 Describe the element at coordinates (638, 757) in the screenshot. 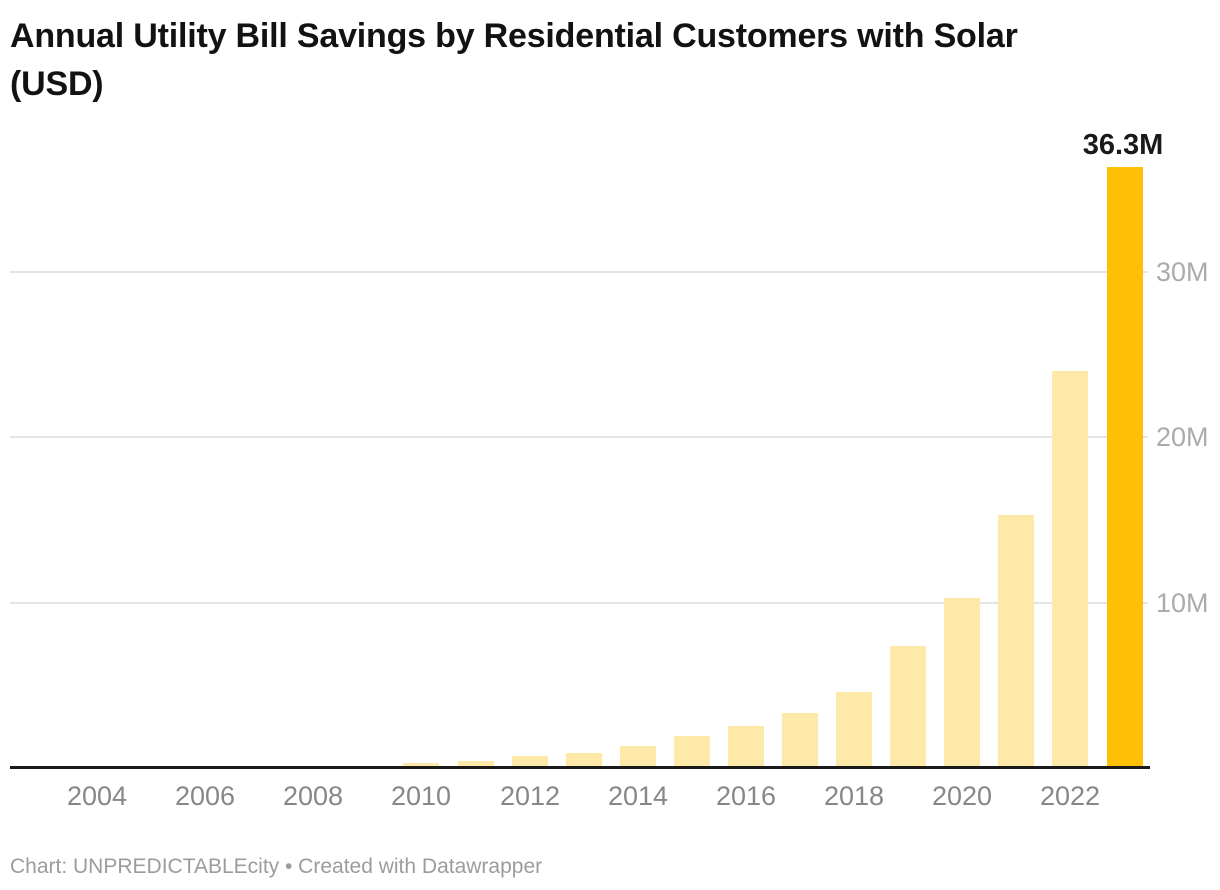

I see `chart-bar-2014` at that location.